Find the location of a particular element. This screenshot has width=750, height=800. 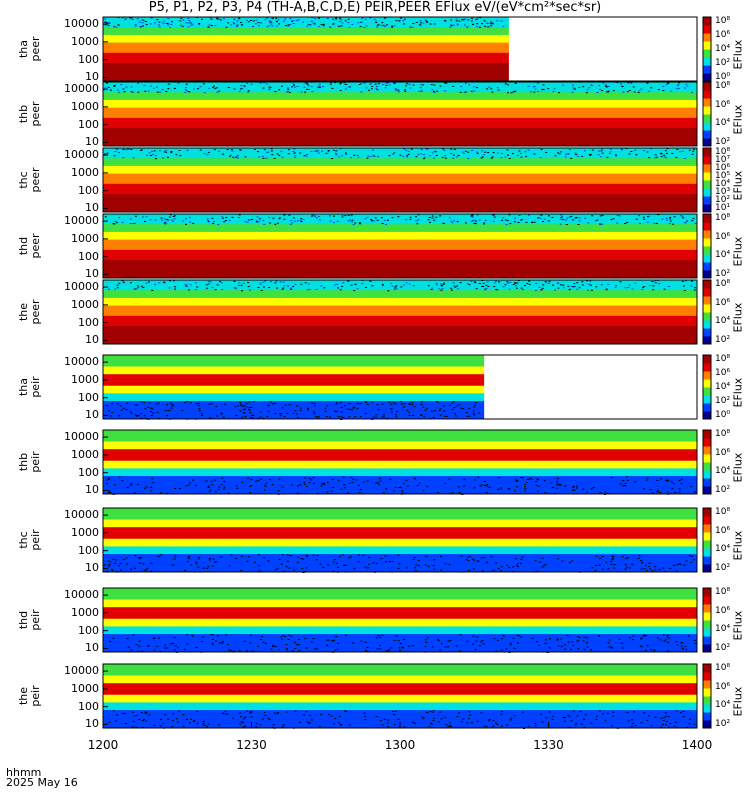

x-tick-label: 1400 is located at coordinates (697, 745).